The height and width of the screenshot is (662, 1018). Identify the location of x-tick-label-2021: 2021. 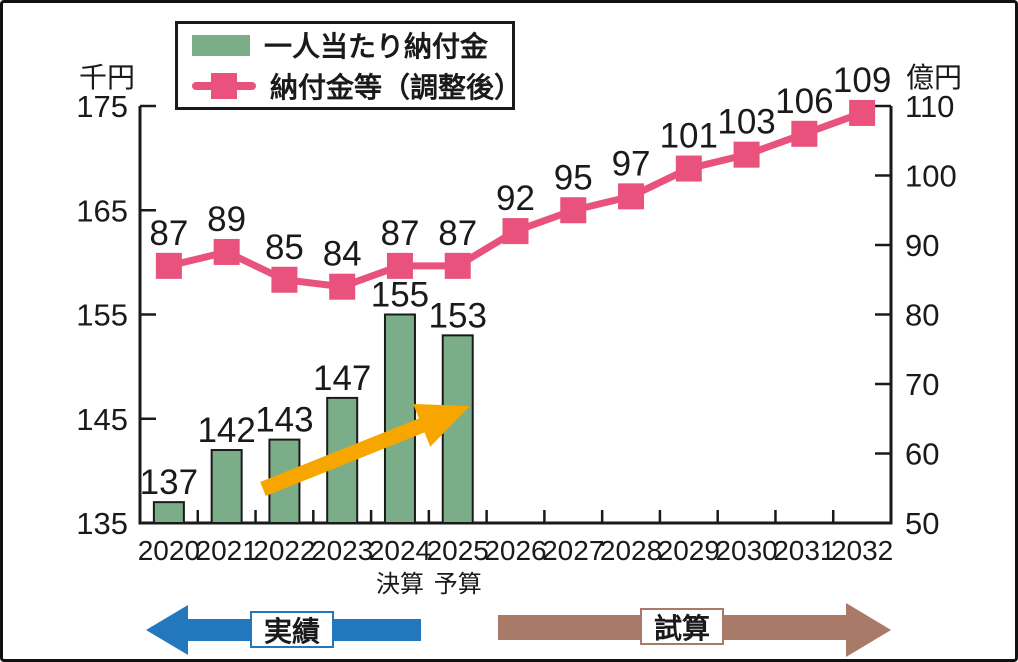
(227, 550).